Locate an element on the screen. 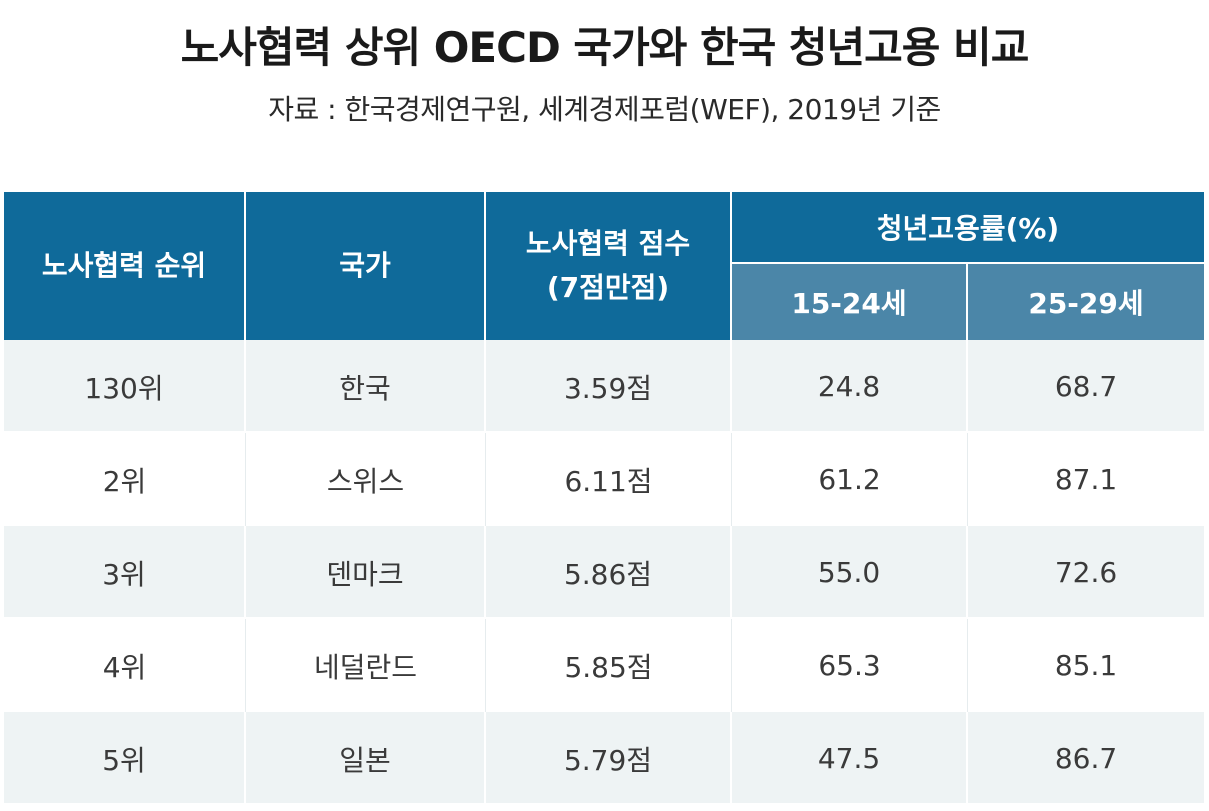 The width and height of the screenshot is (1209, 811). table-row: 4위 네덜란드 5.85점 65.3 85.1 is located at coordinates (604, 665).